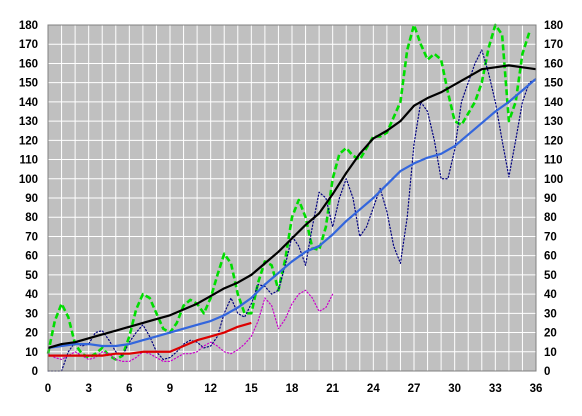  I want to click on y-tick-label-right: 150, so click(553, 84).